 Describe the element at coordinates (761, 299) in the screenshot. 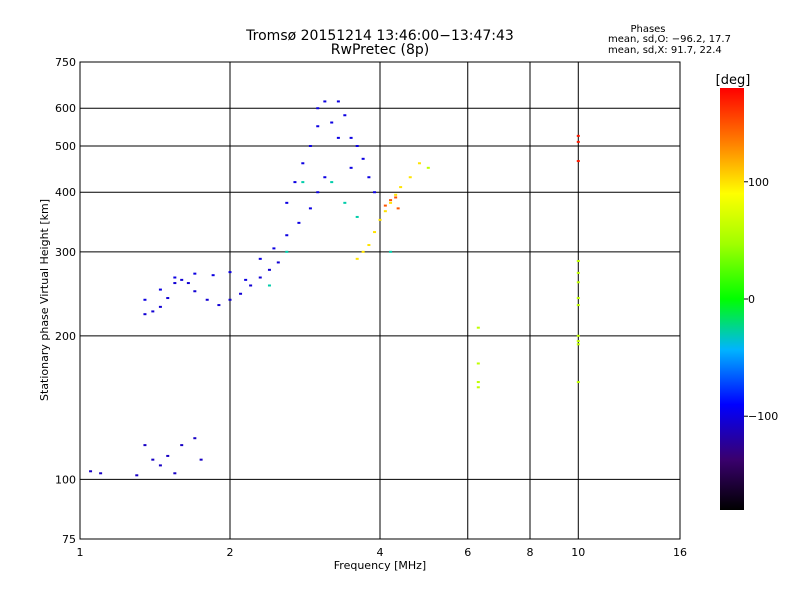

I see `colorbar-ticks: 100 0 −100` at that location.